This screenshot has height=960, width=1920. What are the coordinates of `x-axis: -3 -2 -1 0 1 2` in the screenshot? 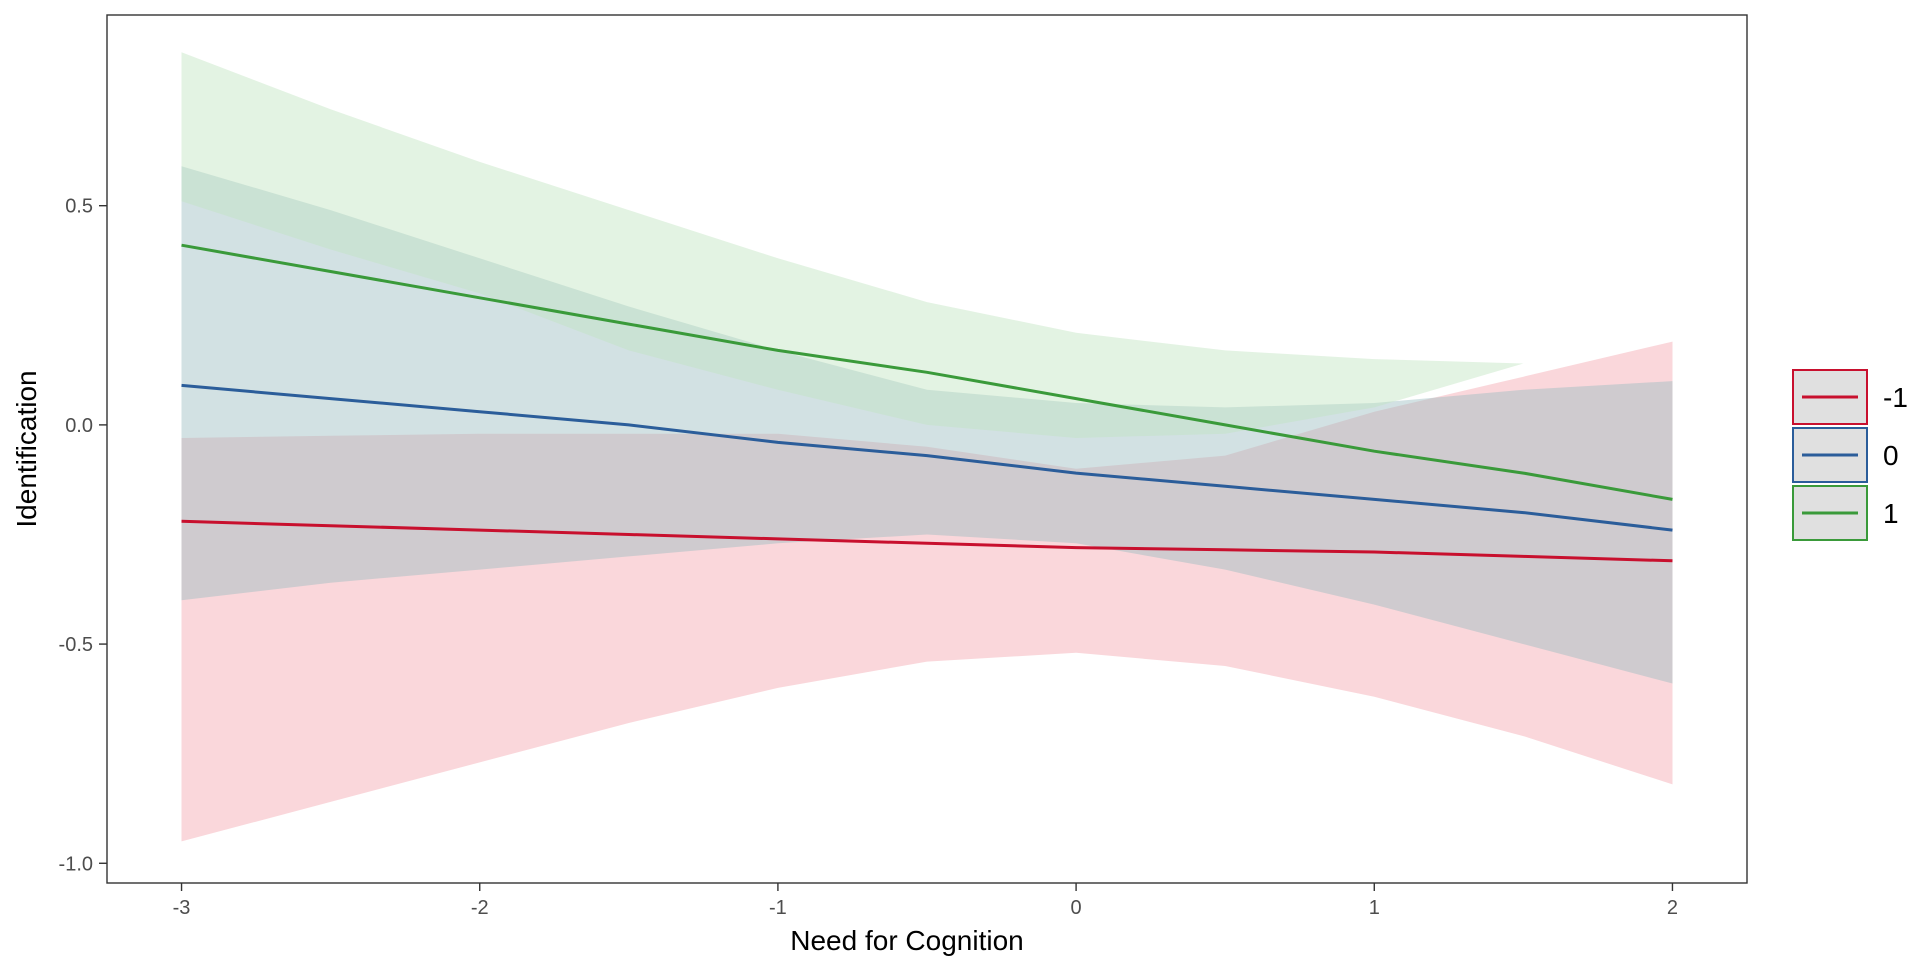 It's located at (925, 901).